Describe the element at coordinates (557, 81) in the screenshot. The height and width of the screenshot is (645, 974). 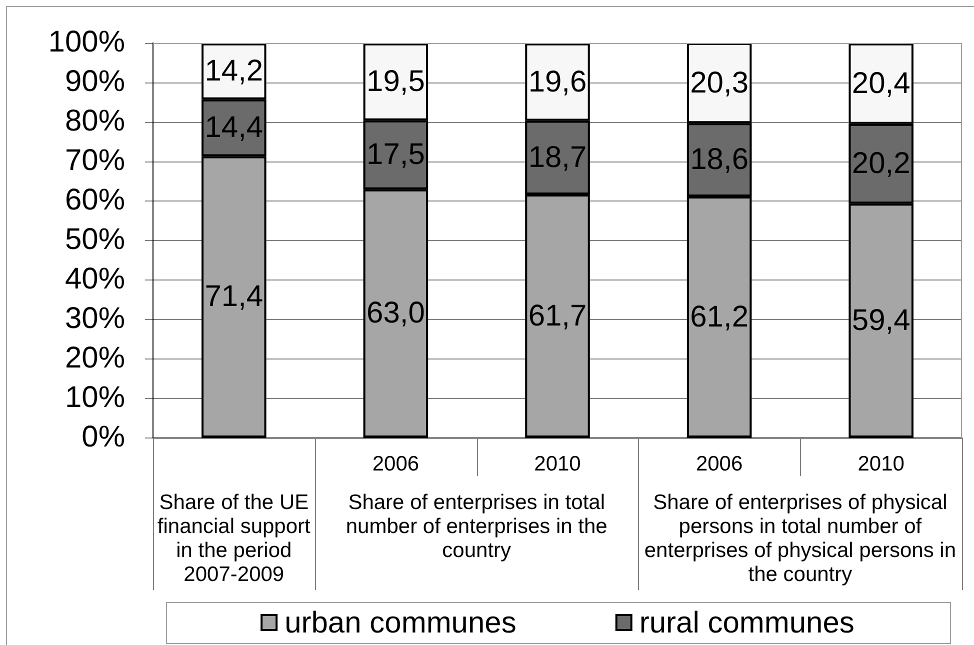
I see `data-label: 19,6` at that location.